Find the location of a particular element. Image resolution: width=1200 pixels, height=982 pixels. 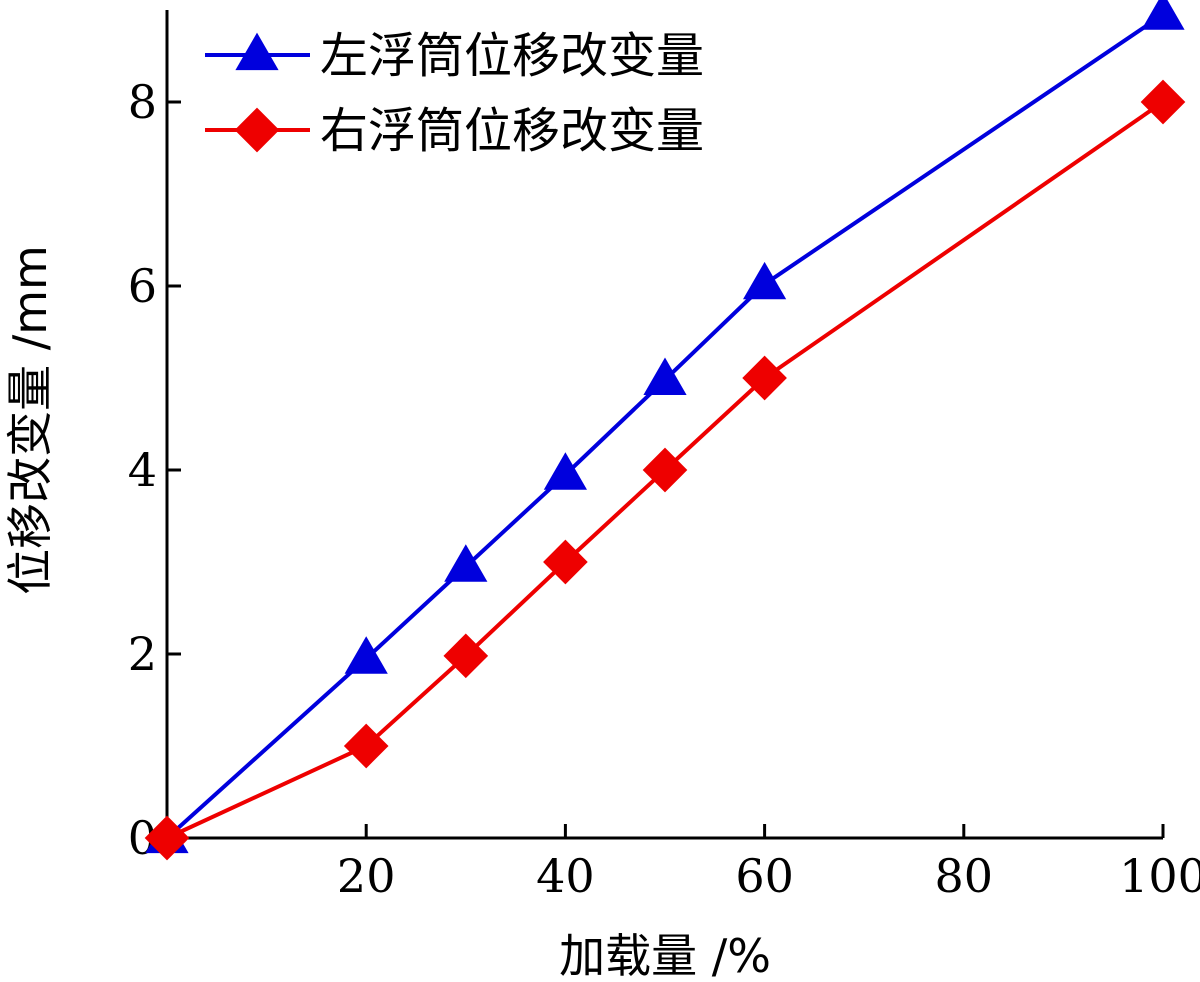

x-tick-label: 60 is located at coordinates (764, 876).